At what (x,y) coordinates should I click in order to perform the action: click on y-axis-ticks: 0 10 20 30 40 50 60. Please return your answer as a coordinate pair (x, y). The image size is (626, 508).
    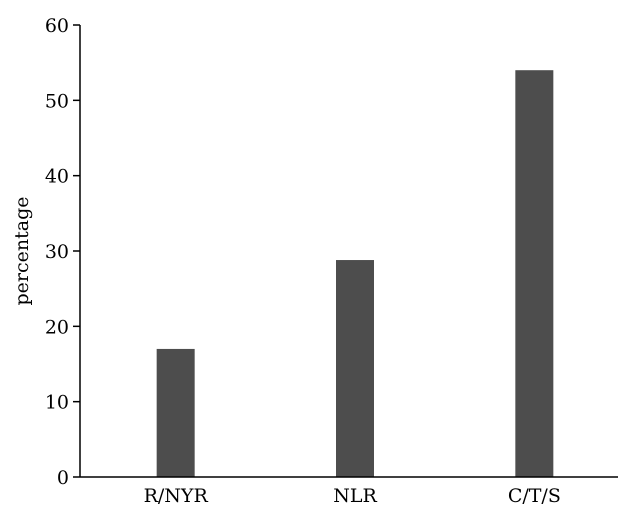
    Looking at the image, I should click on (62, 252).